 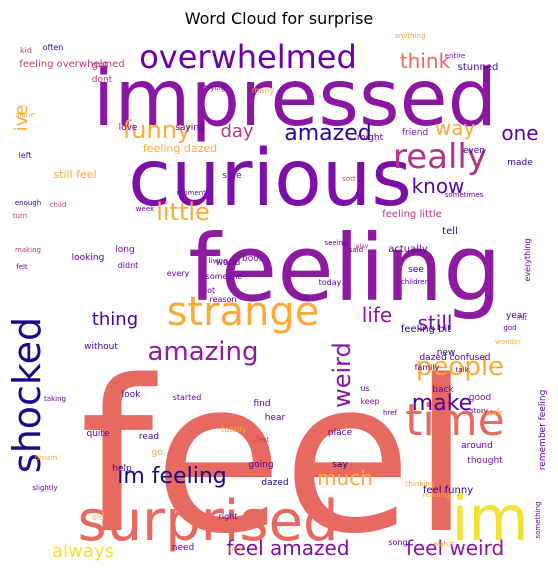 I want to click on cloud-word-song: song, so click(x=397, y=542).